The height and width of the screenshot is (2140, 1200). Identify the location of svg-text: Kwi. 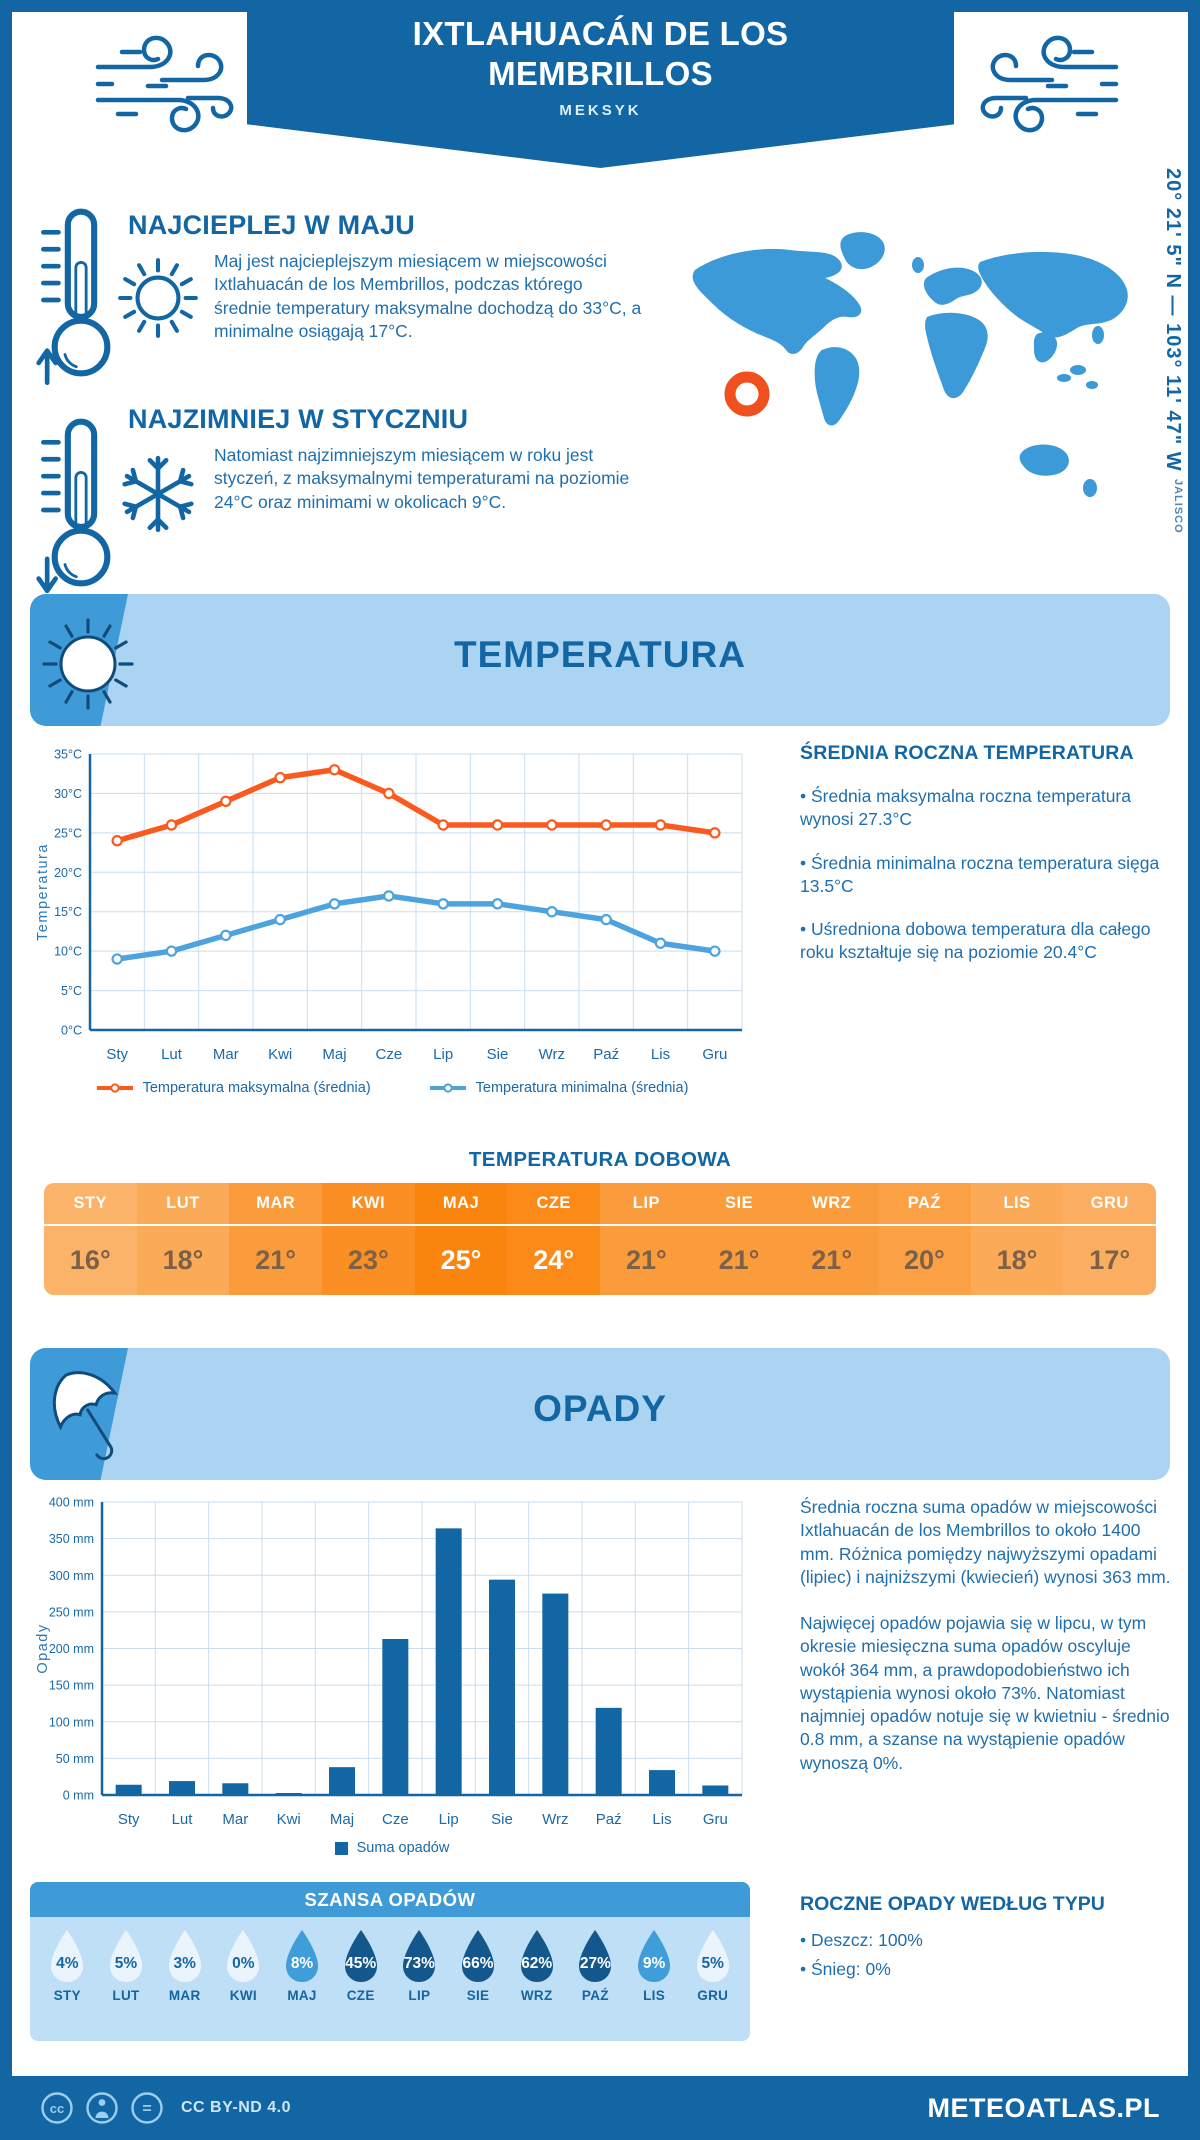
(280, 1054).